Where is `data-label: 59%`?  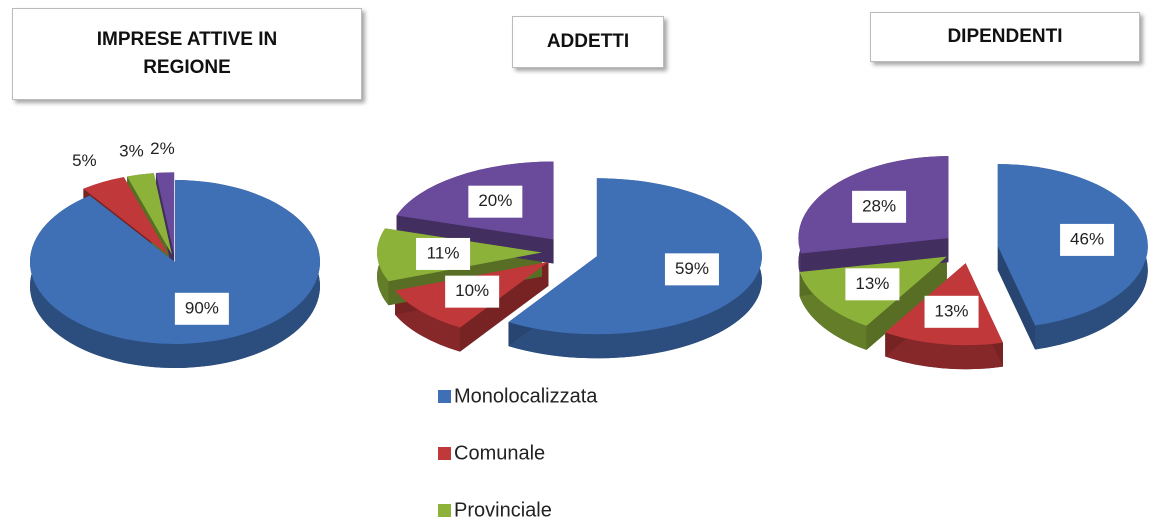 data-label: 59% is located at coordinates (692, 268).